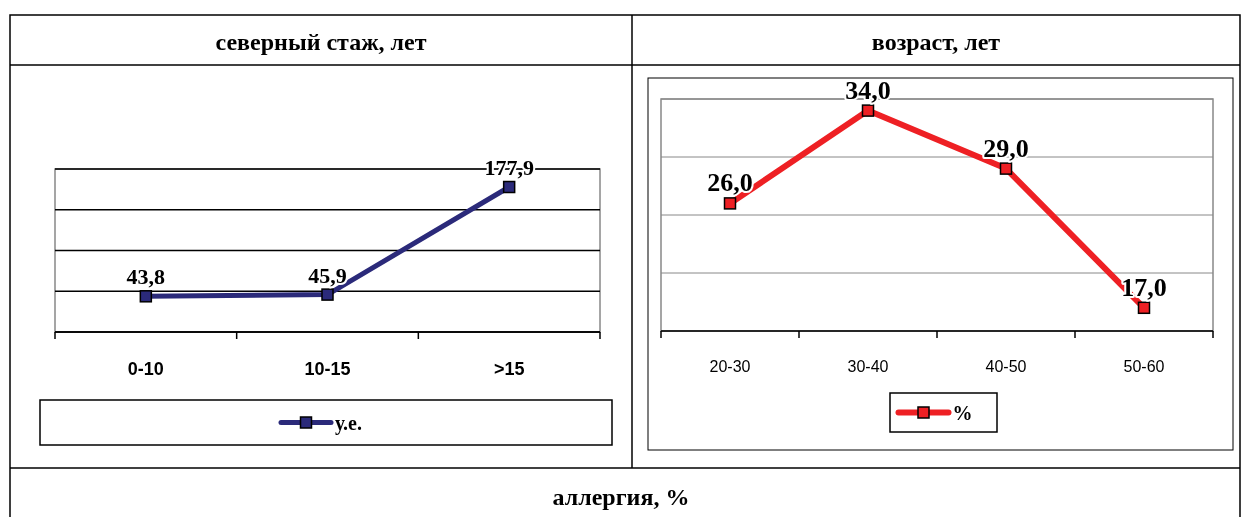 The image size is (1242, 517). I want to click on data-label: 45,9, so click(327, 275).